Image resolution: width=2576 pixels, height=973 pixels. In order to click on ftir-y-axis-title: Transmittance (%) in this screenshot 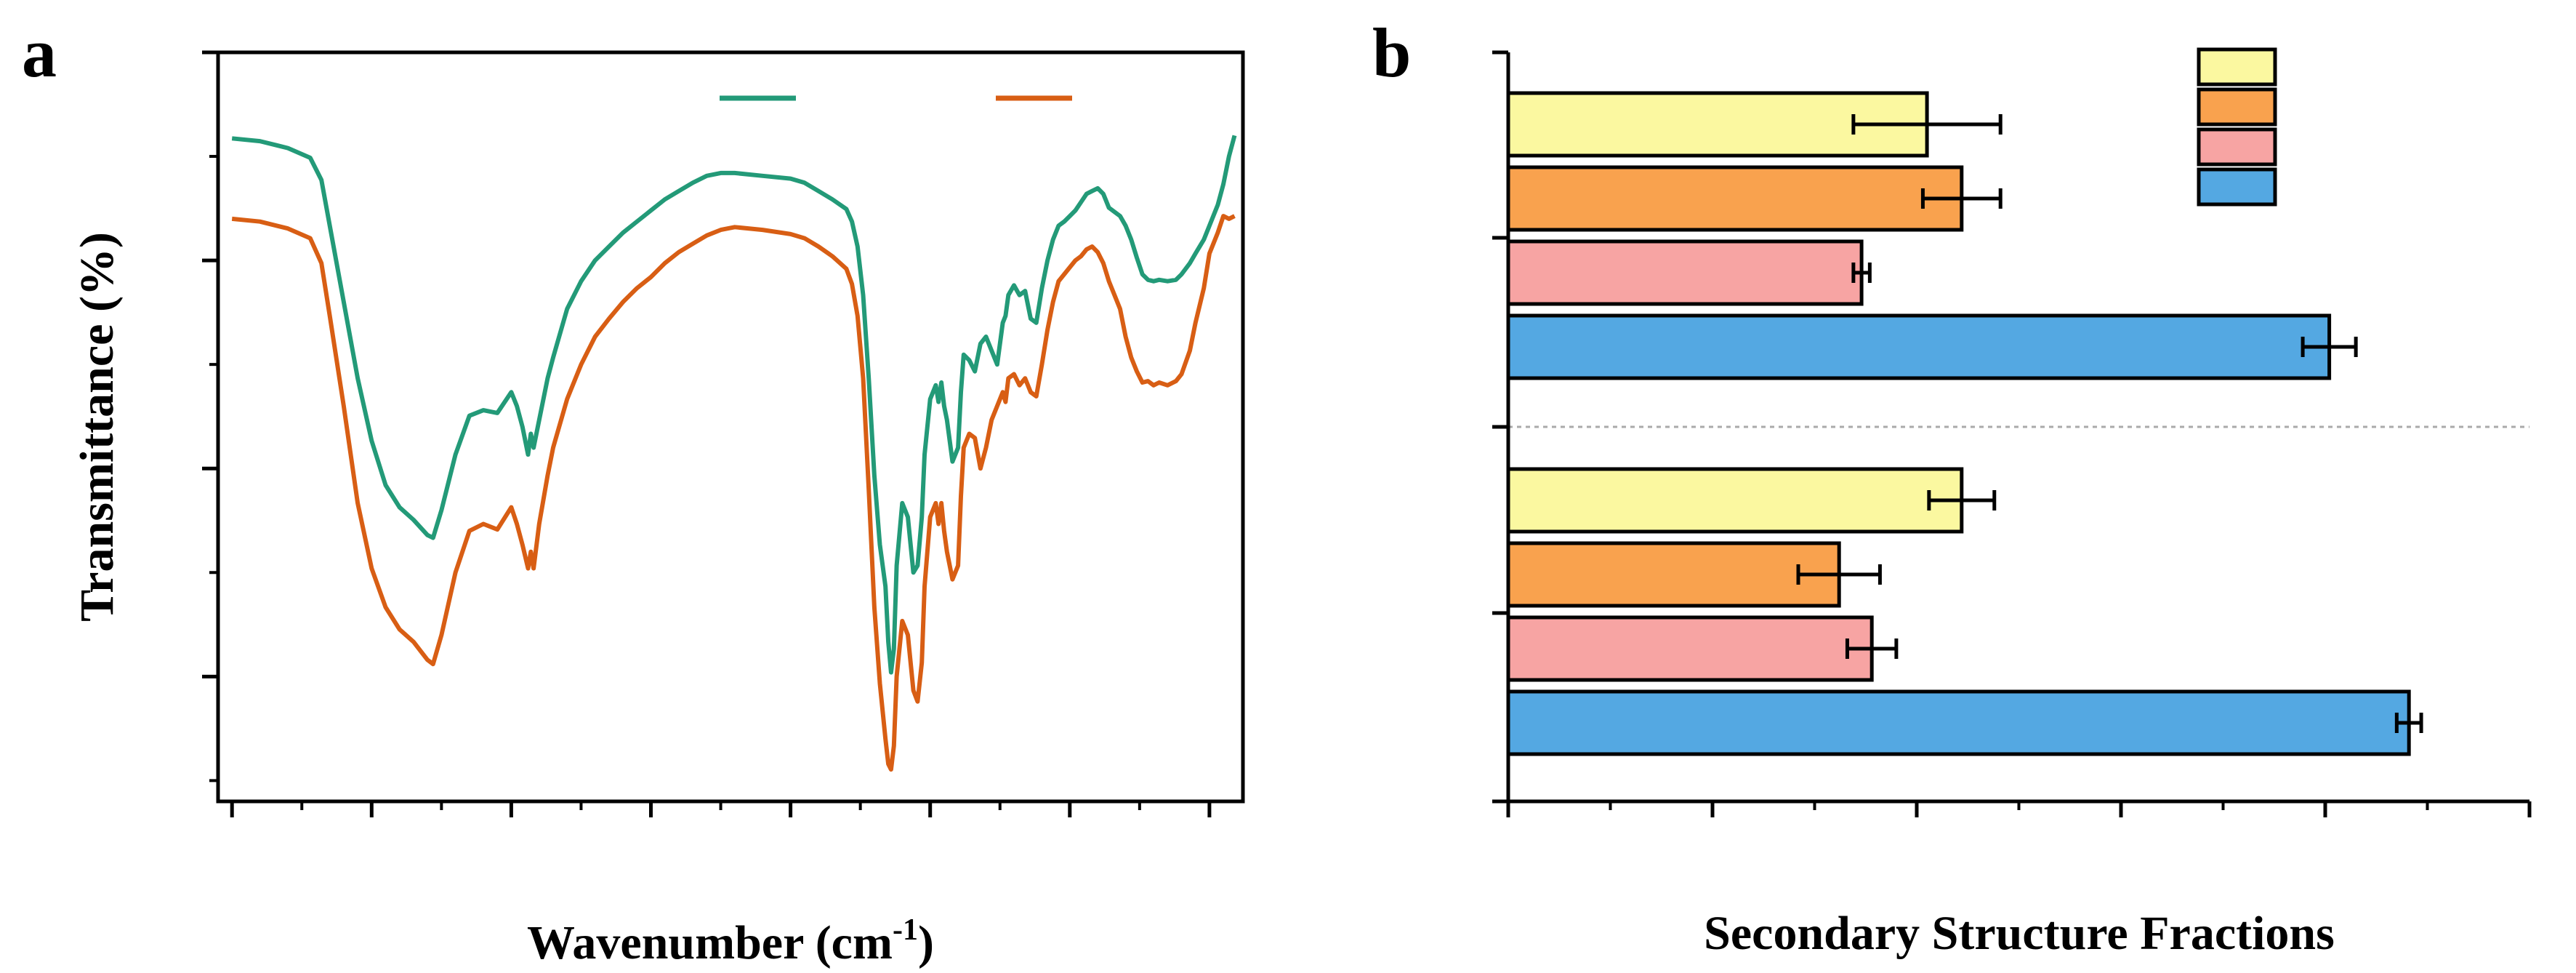, I will do `click(97, 427)`.